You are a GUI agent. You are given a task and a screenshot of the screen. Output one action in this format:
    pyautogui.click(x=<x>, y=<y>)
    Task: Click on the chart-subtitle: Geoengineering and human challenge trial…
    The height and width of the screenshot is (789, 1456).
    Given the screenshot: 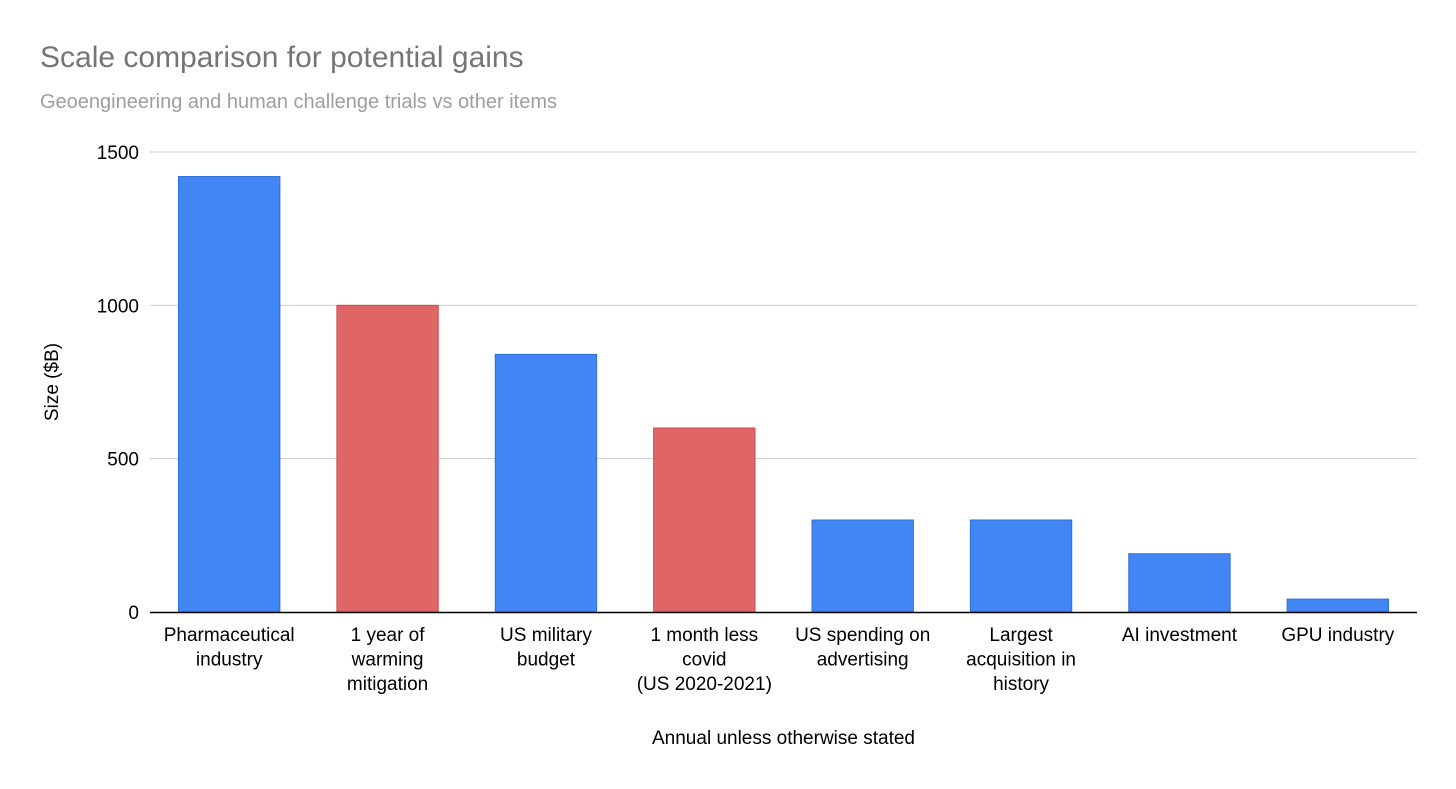 What is the action you would take?
    pyautogui.click(x=298, y=102)
    